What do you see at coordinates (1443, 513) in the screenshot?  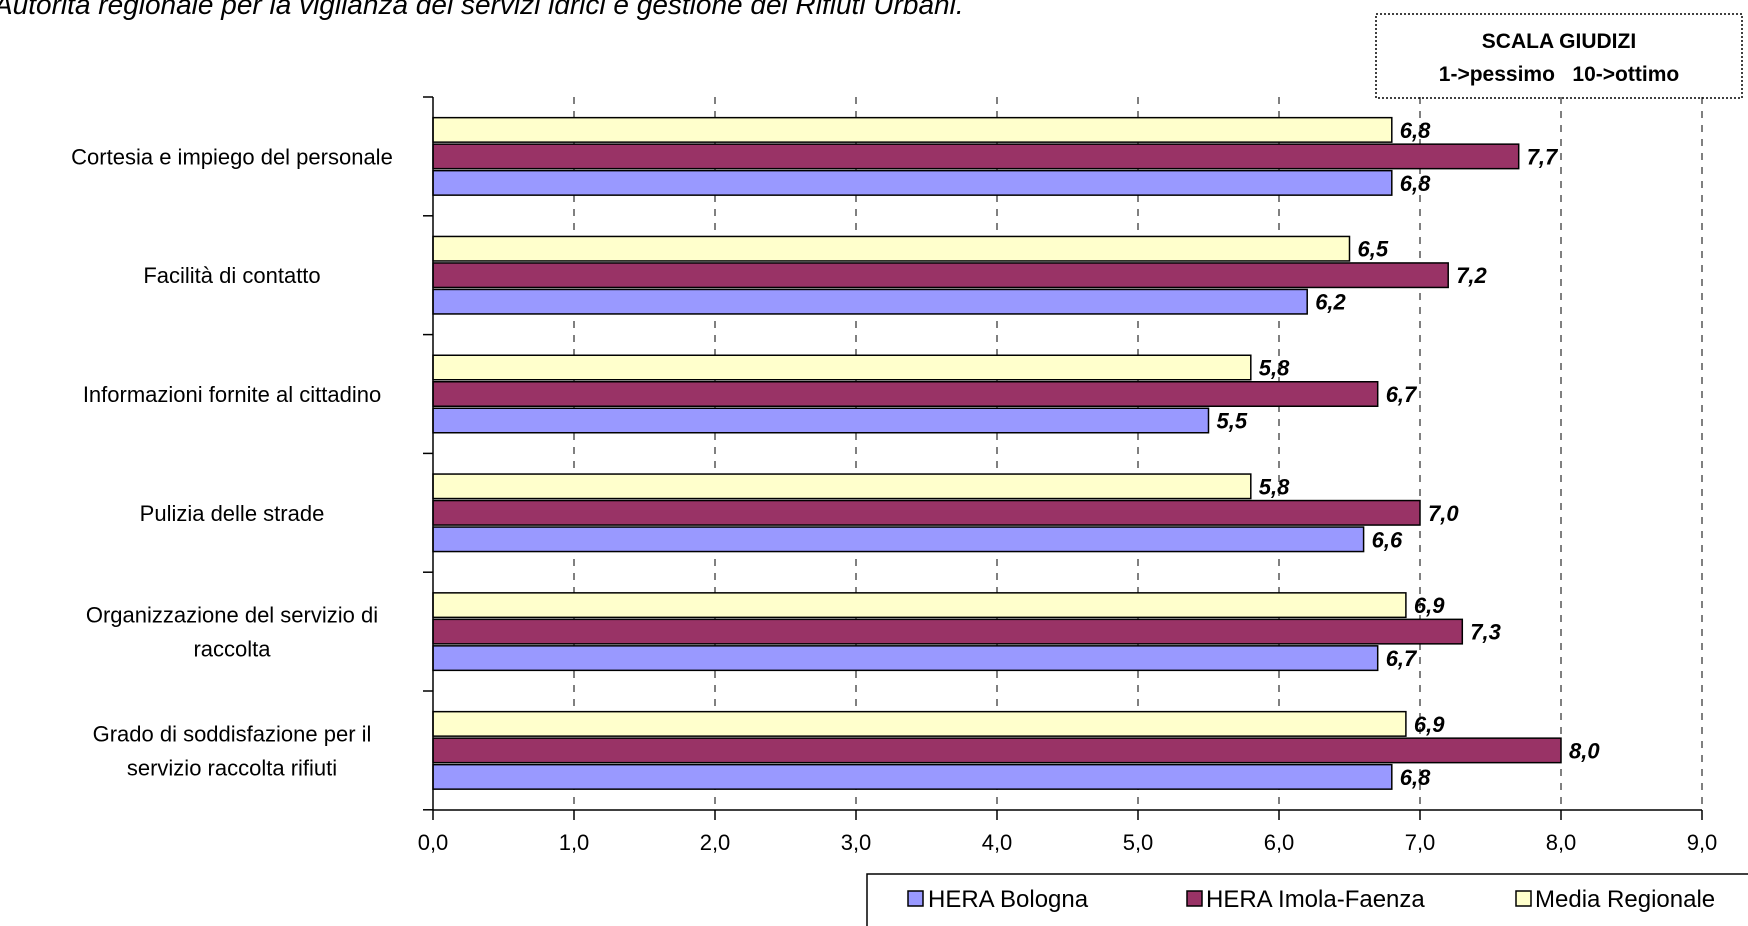 I see `value-label-hera-imola-faenza: 7,0` at bounding box center [1443, 513].